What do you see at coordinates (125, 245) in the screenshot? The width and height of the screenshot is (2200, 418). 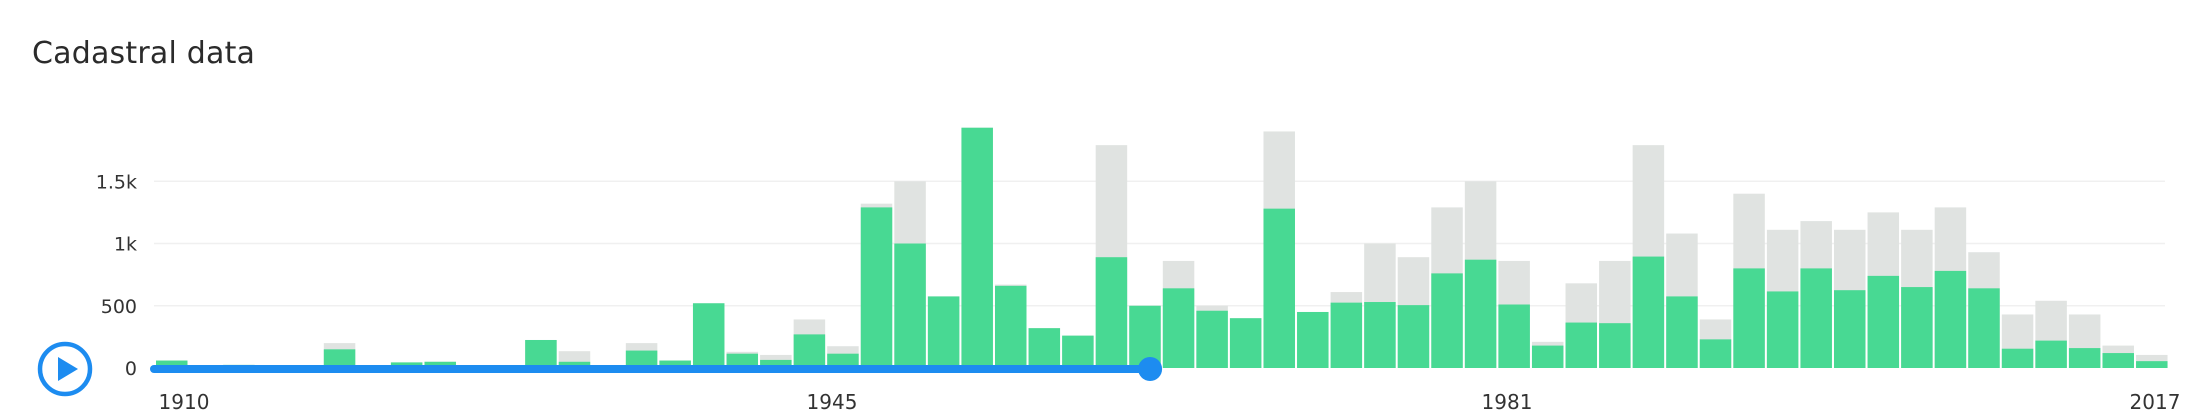 I see `y-tick-label: 1k` at bounding box center [125, 245].